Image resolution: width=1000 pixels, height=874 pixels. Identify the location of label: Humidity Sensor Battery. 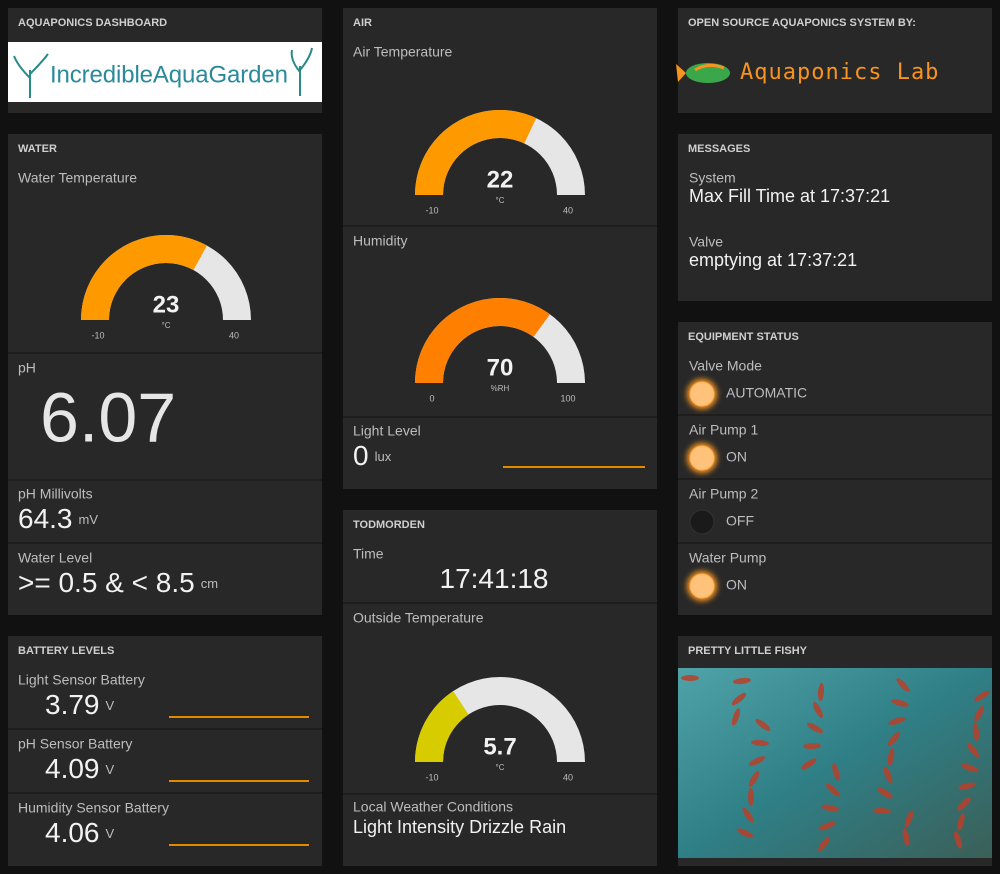
(93, 808).